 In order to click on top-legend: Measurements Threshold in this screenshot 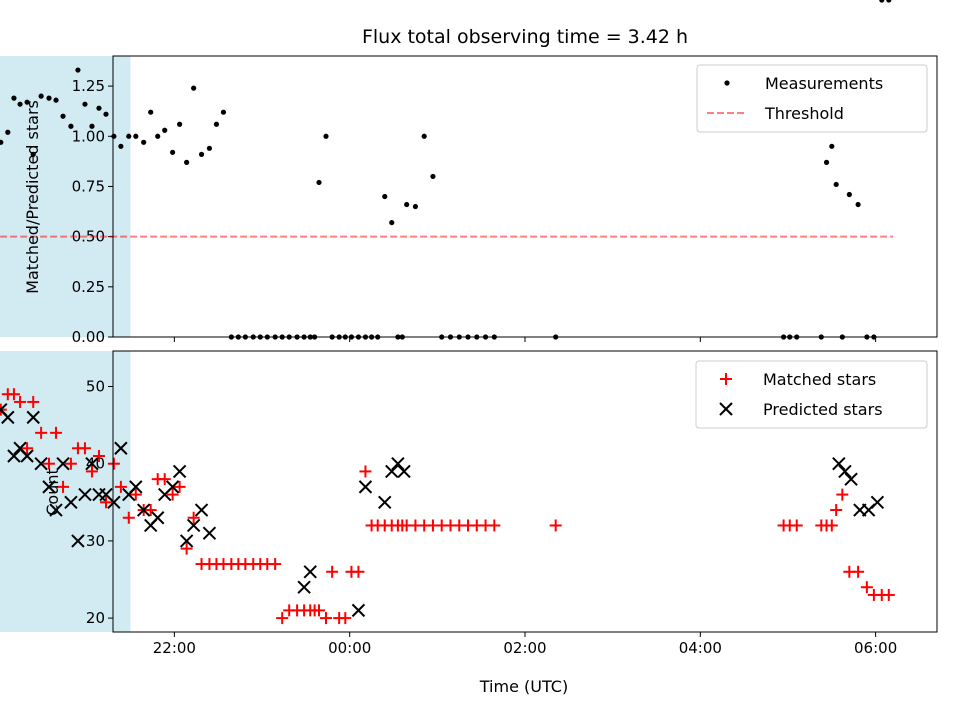, I will do `click(812, 98)`.